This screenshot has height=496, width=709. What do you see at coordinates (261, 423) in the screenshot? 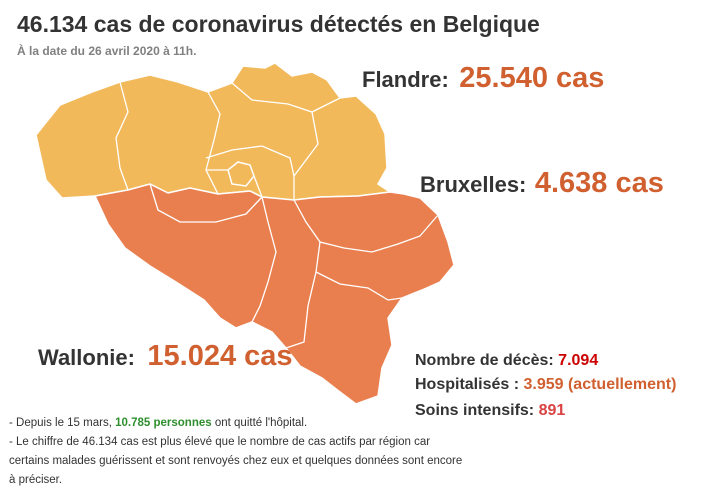
I see `footnote-1-suffix: ont quitté l'hôpital.` at bounding box center [261, 423].